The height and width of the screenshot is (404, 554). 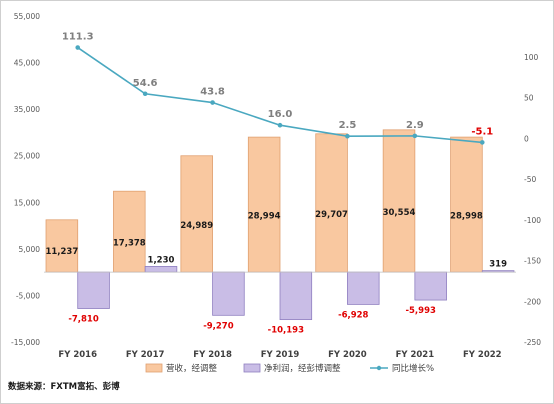 What do you see at coordinates (145, 355) in the screenshot?
I see `x-category-label: FY 2017` at bounding box center [145, 355].